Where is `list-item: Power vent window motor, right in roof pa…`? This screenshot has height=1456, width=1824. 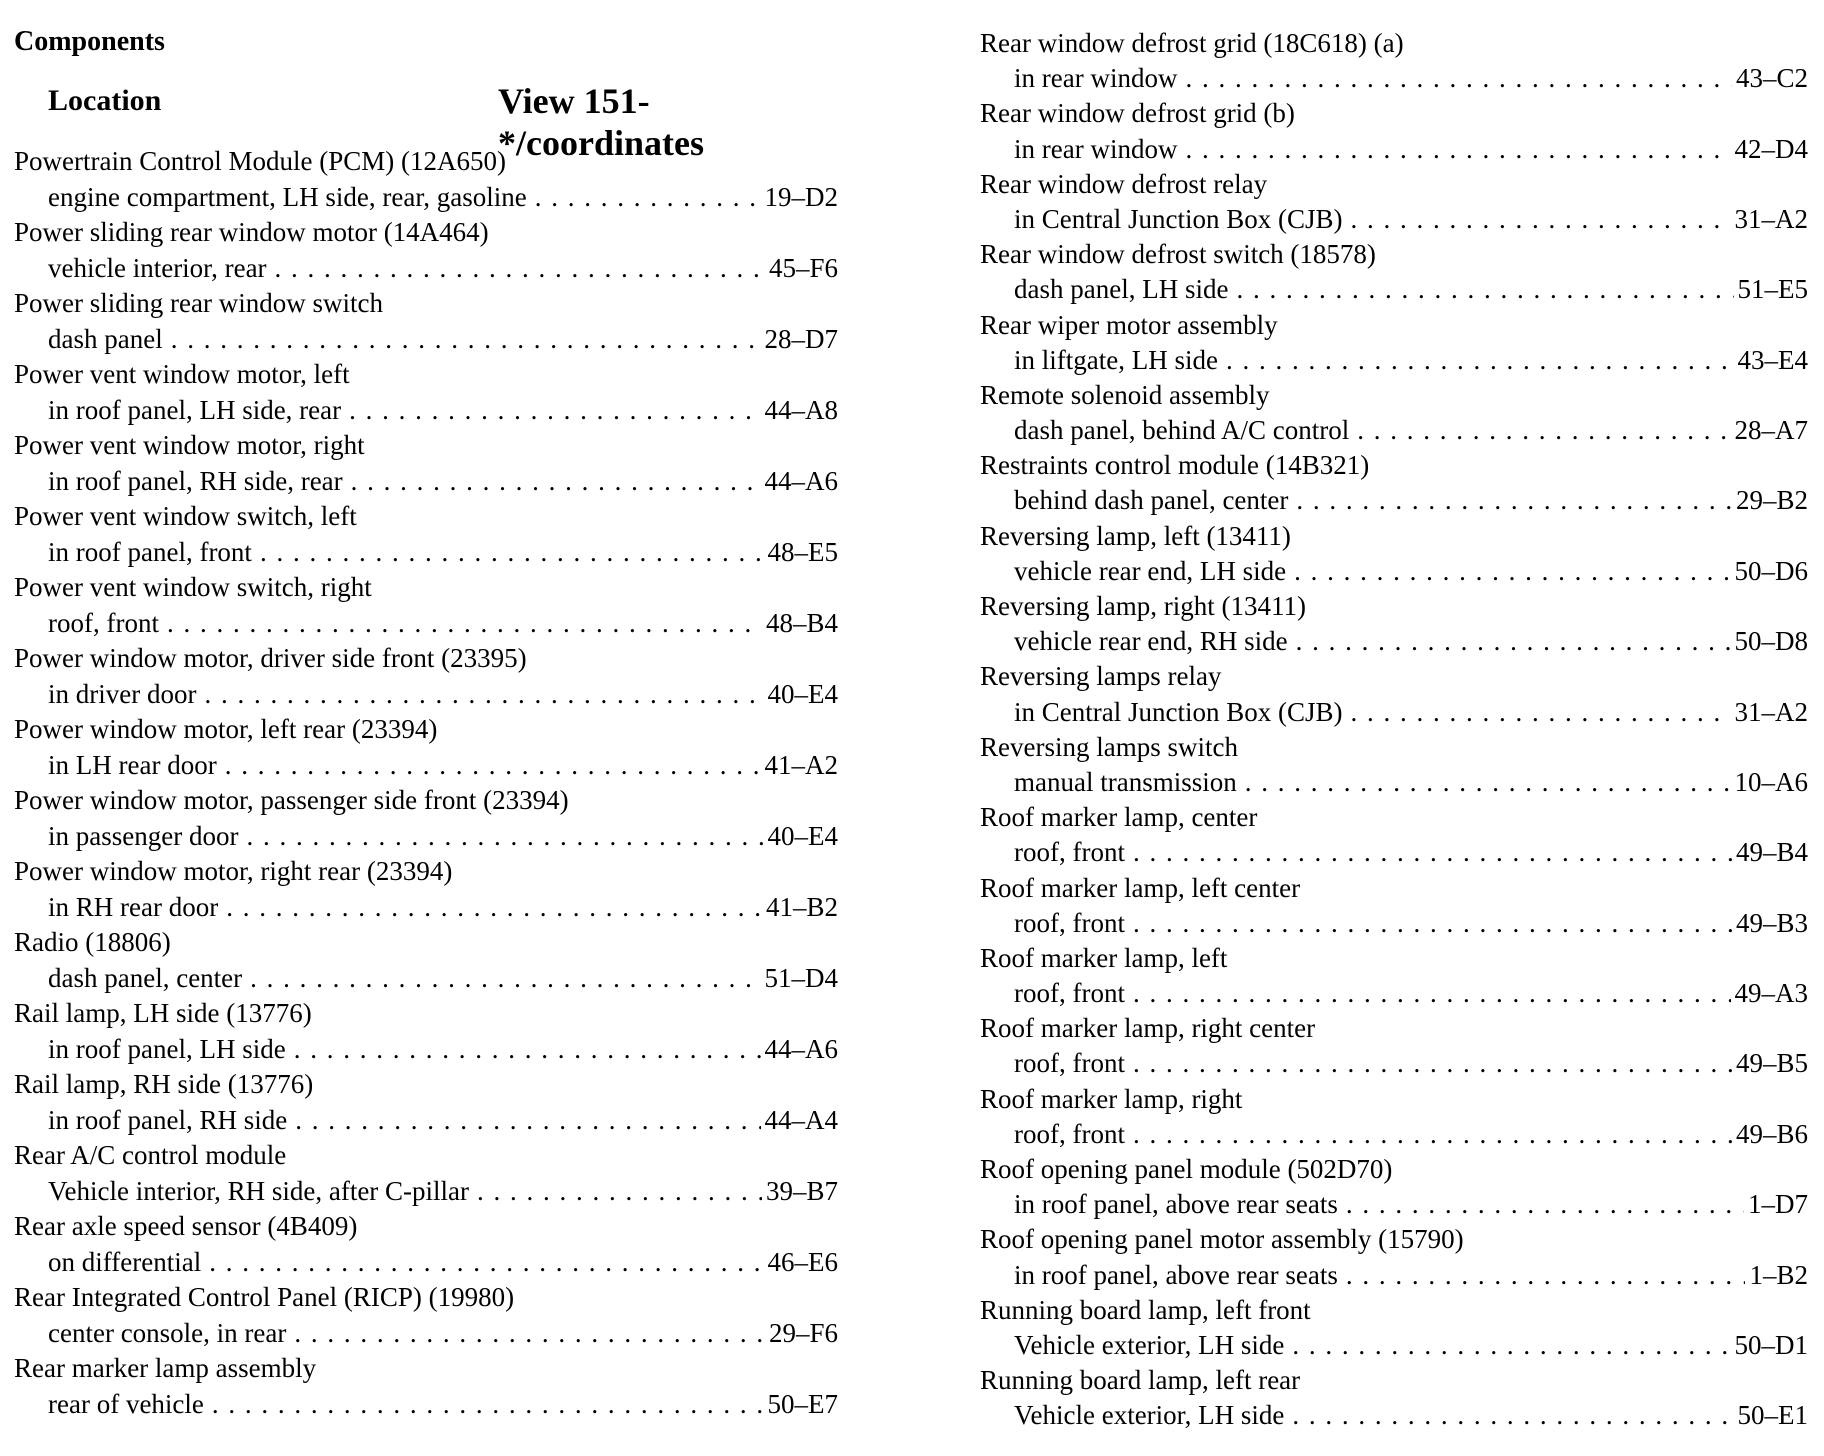
list-item: Power vent window motor, right in roof pa… is located at coordinates (426, 463).